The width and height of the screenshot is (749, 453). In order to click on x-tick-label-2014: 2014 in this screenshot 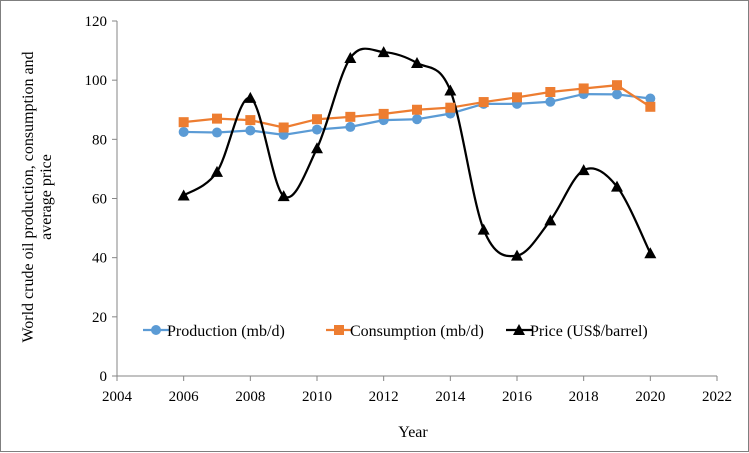, I will do `click(450, 397)`.